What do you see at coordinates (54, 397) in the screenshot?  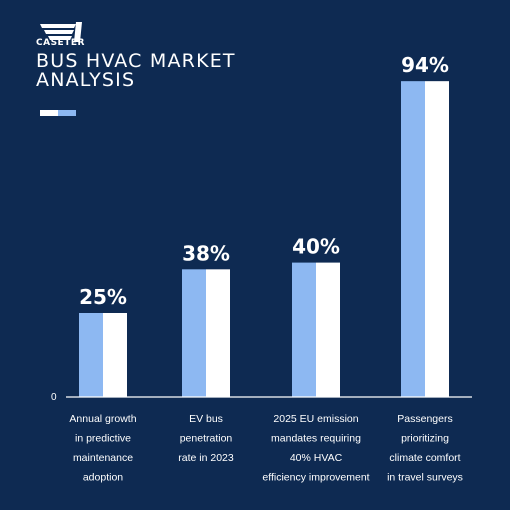 I see `y-tick-label-zero: 0` at bounding box center [54, 397].